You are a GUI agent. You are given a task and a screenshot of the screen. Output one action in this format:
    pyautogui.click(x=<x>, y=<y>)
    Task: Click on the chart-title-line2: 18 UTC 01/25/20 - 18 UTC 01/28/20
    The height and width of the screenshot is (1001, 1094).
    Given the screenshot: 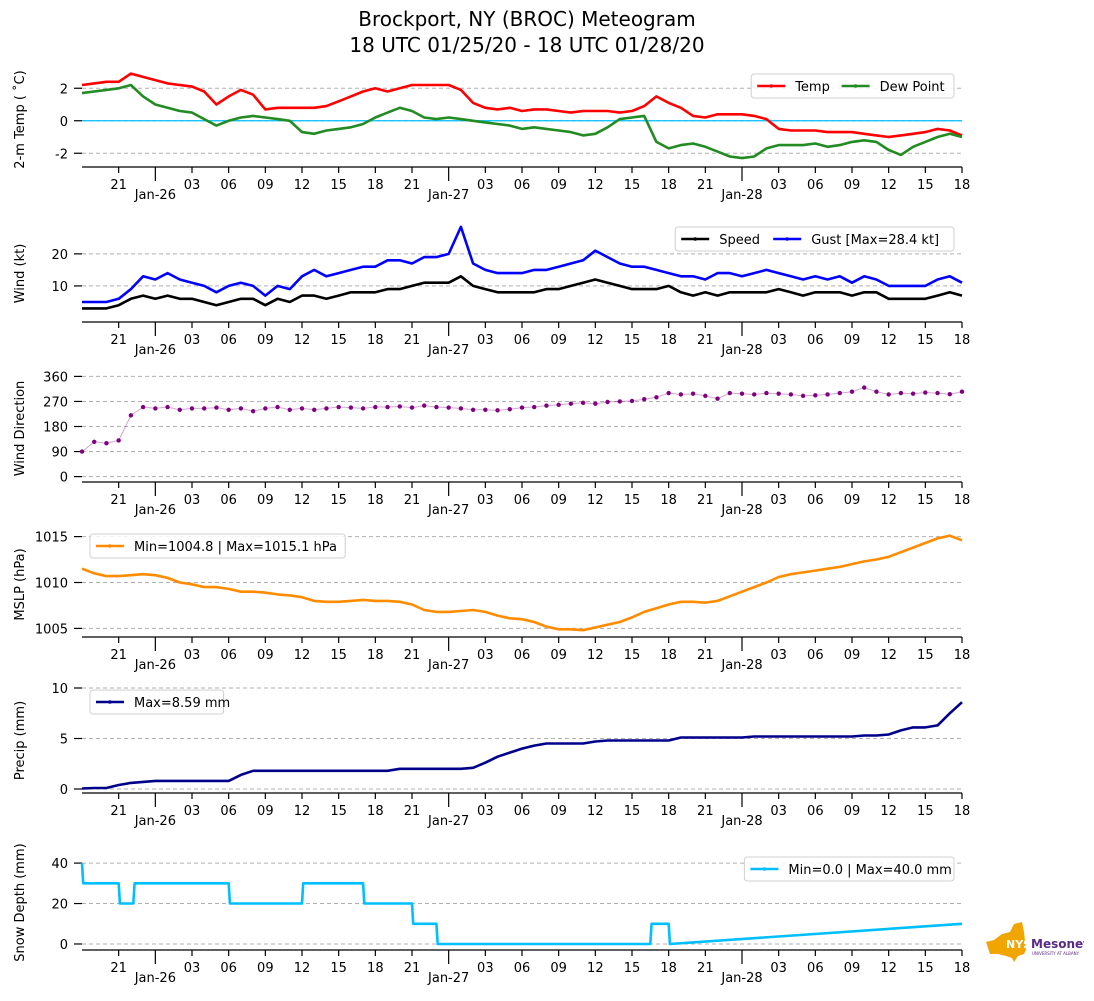 What is the action you would take?
    pyautogui.click(x=527, y=45)
    